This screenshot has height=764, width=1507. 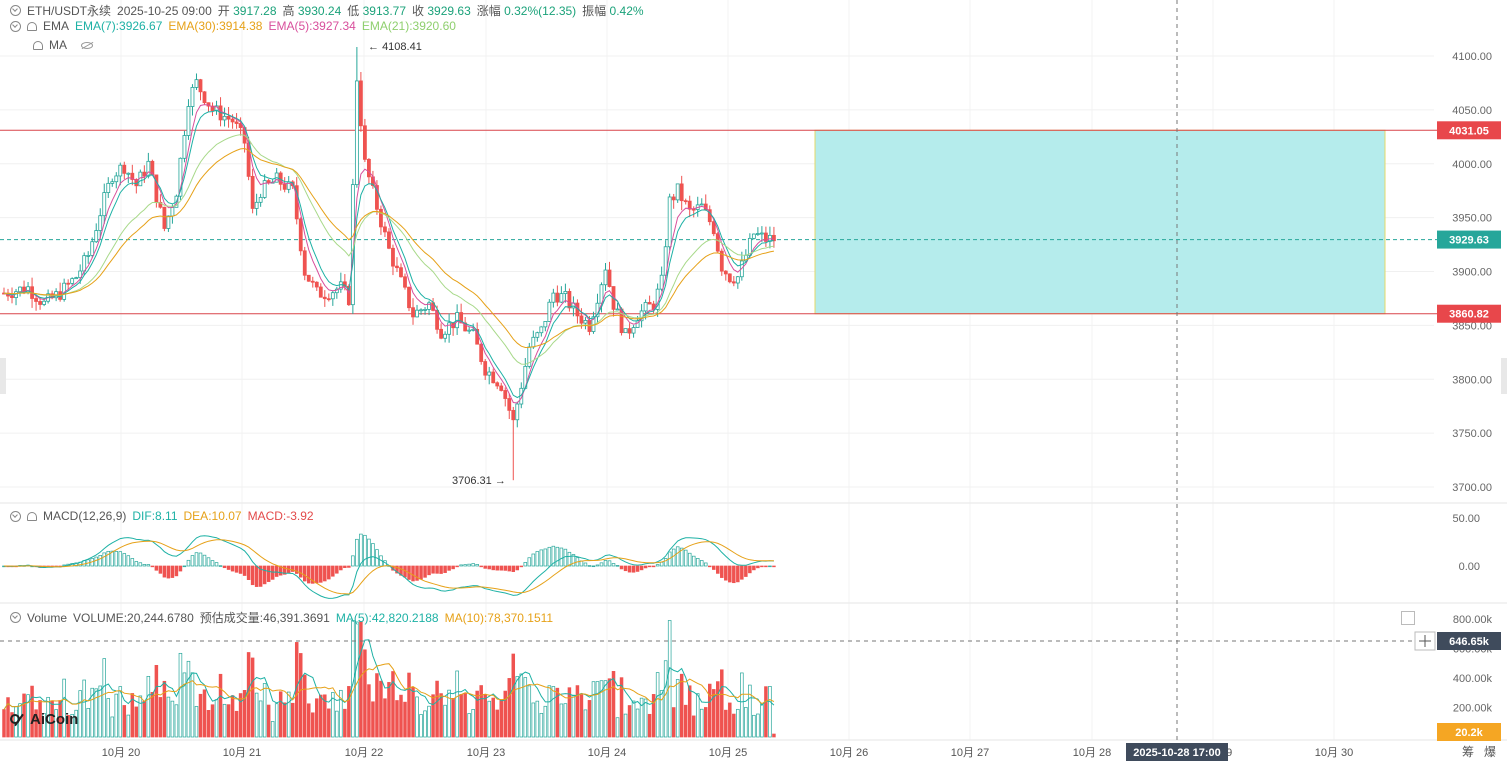 I want to click on price-tick-label: 3850.00, so click(x=1472, y=326).